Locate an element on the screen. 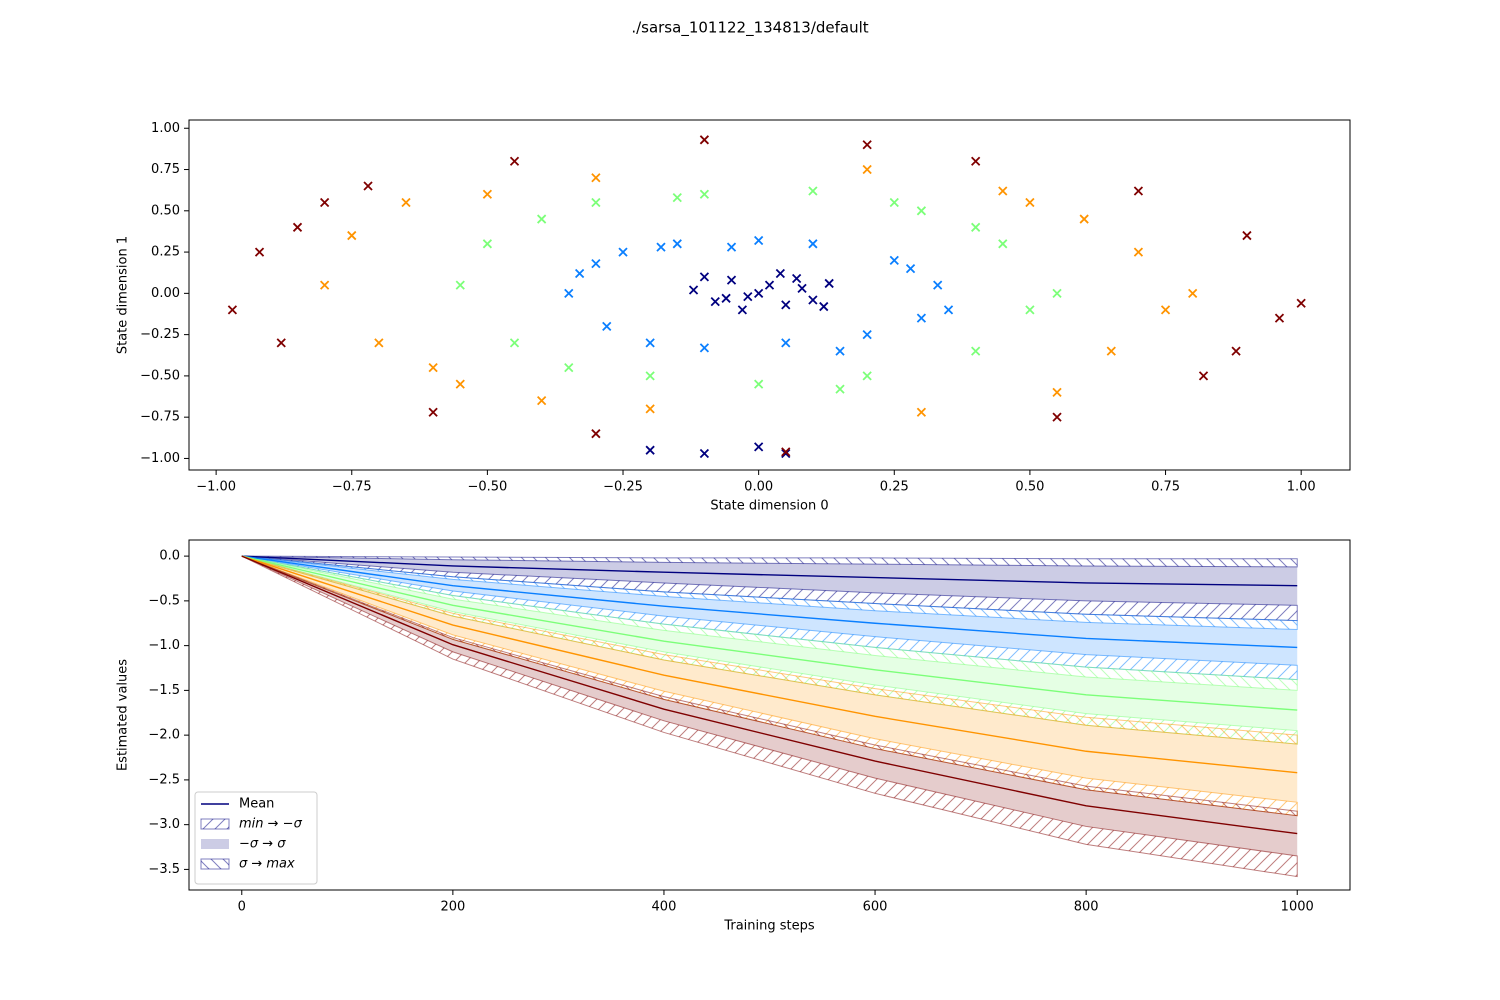 Image resolution: width=1500 pixels, height=1000 pixels. figure-title: ./sarsa_101122_134813/default is located at coordinates (749, 28).